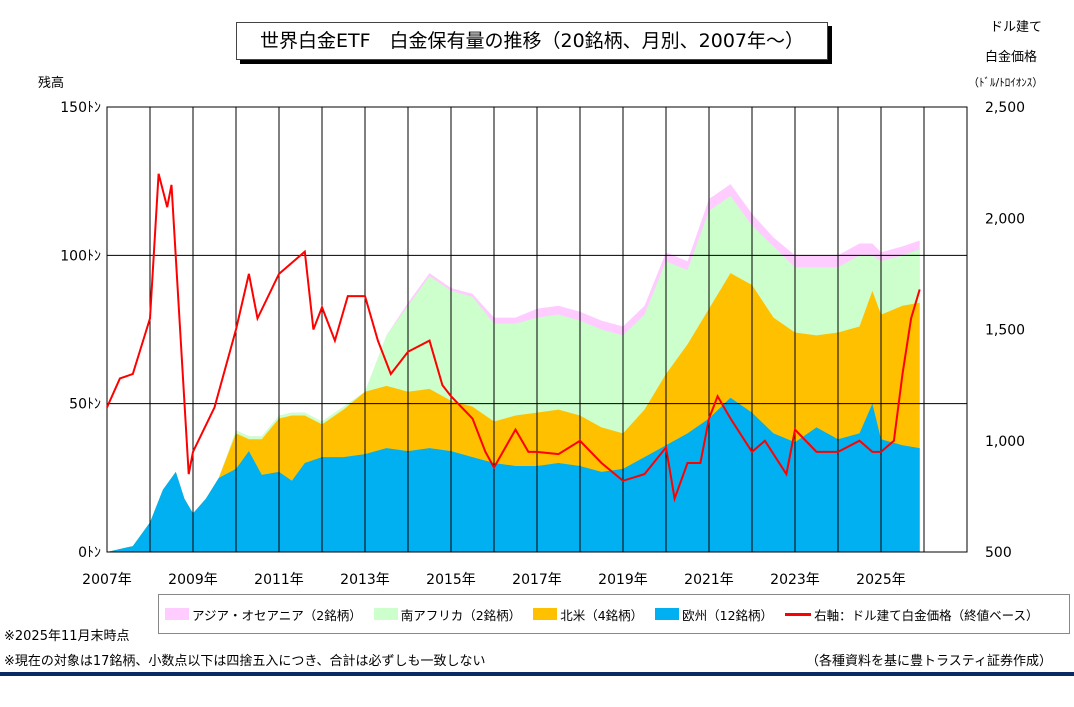  What do you see at coordinates (245, 661) in the screenshot?
I see `disclaimer-note: ※現在の対象は17銘柄、小数点以下は四捨五入につき、合計は必ずしも一致しない` at bounding box center [245, 661].